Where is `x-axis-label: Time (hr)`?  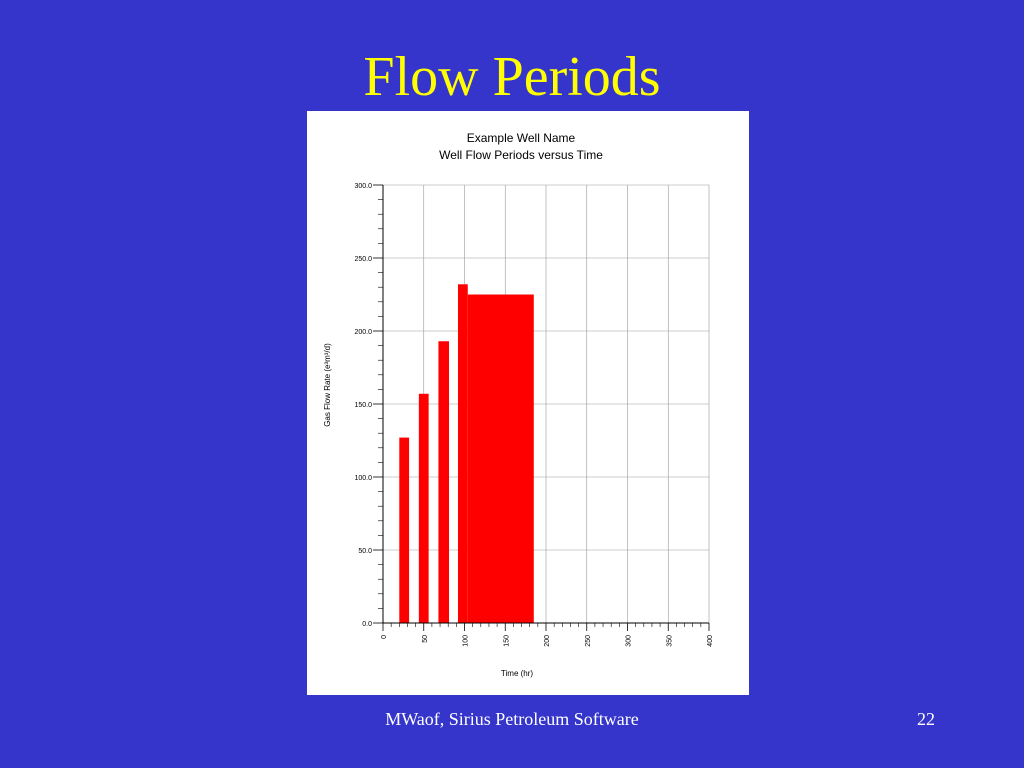
x-axis-label: Time (hr) is located at coordinates (517, 673).